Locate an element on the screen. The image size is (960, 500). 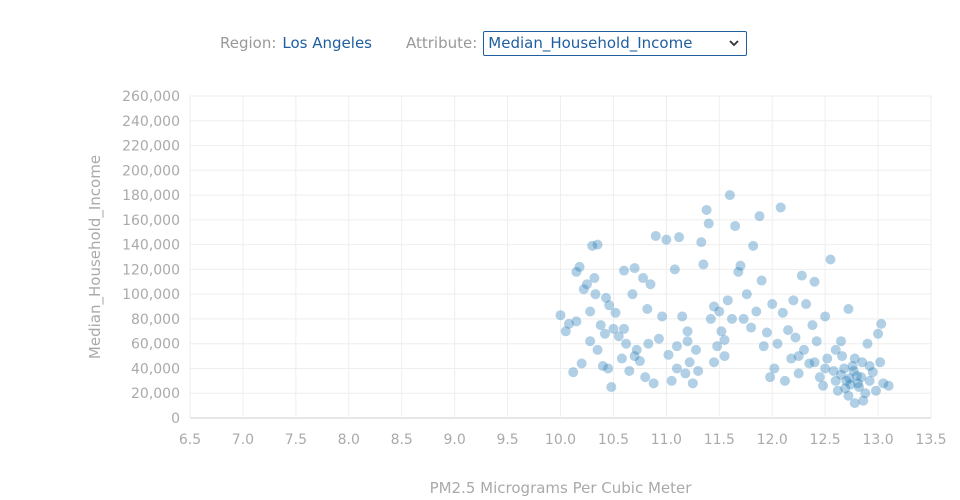
attribute-select: Median_Household_Income is located at coordinates (615, 43).